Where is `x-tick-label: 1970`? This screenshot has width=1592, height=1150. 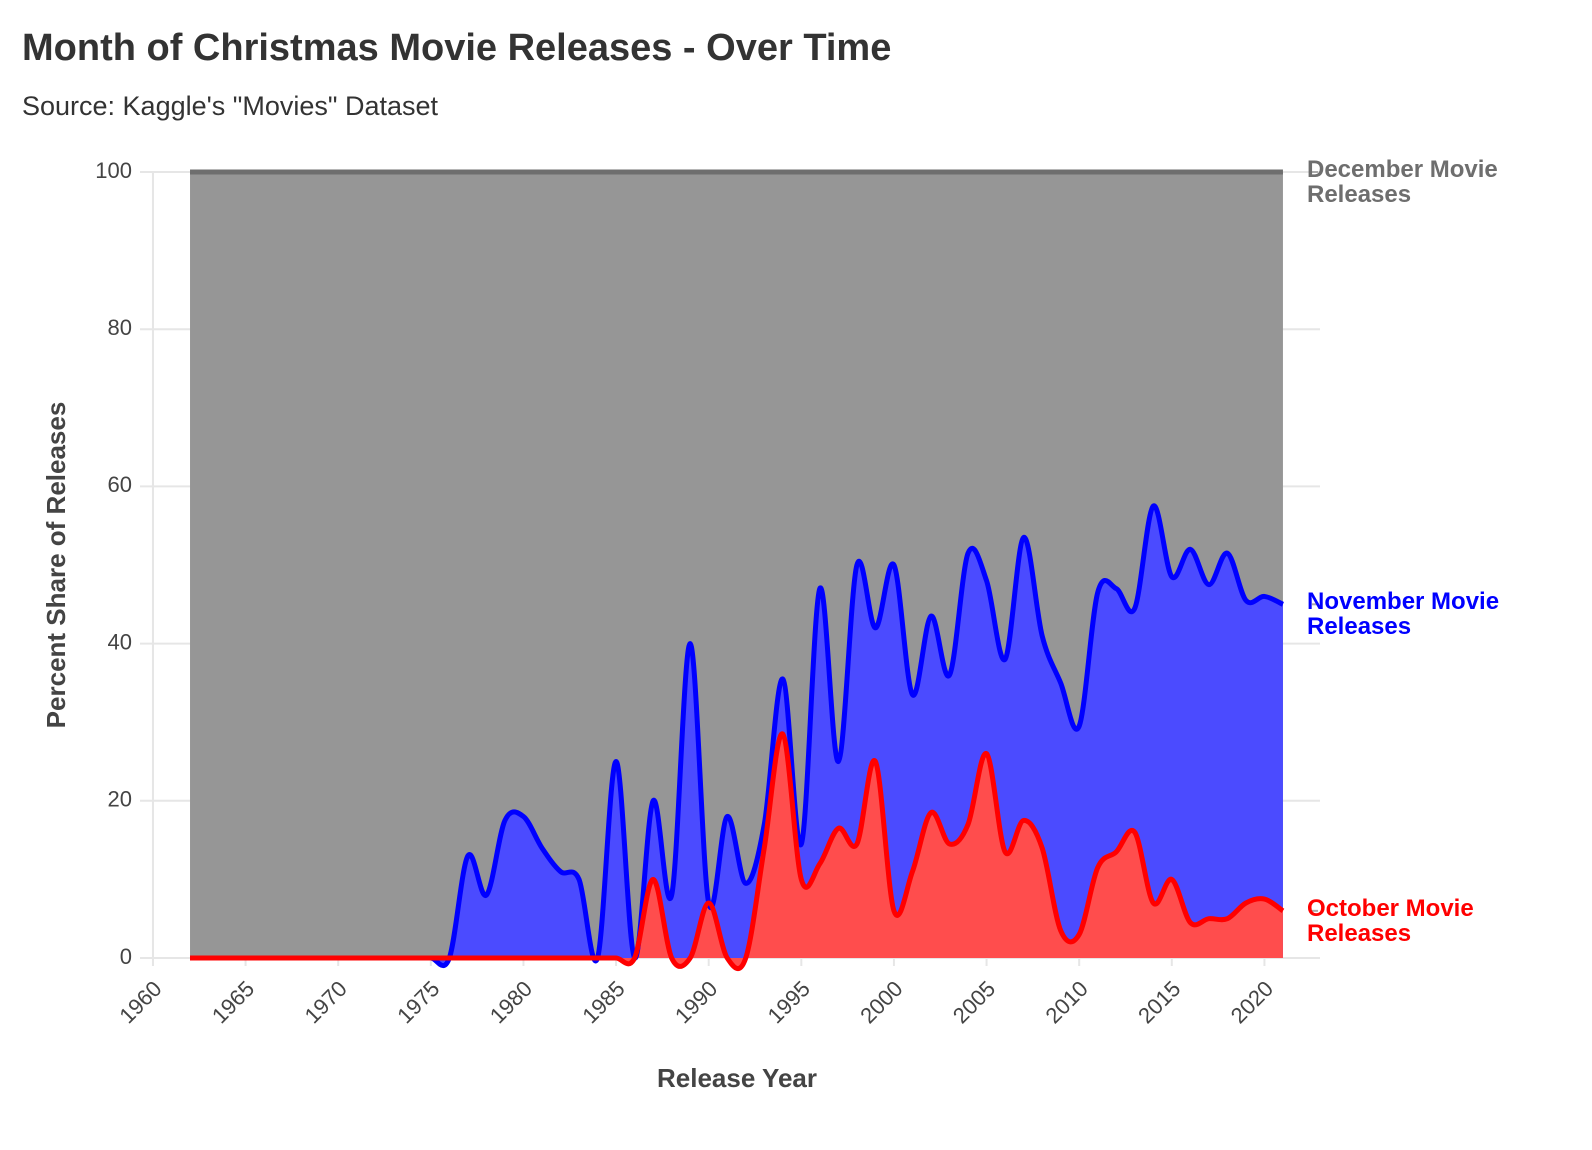 x-tick-label: 1970 is located at coordinates (326, 1002).